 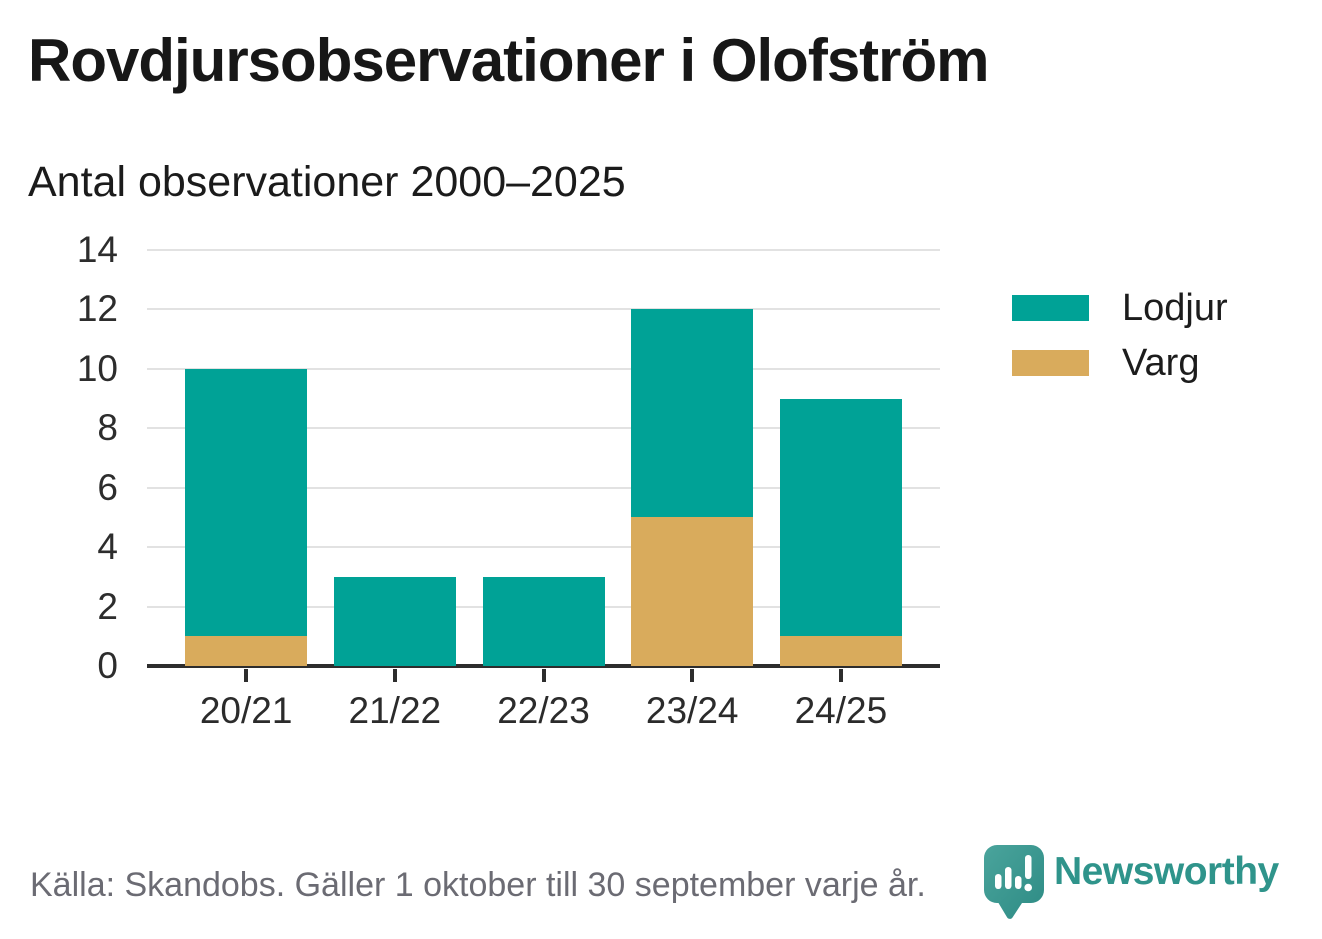 What do you see at coordinates (692, 413) in the screenshot?
I see `bar-23-24-lodjur` at bounding box center [692, 413].